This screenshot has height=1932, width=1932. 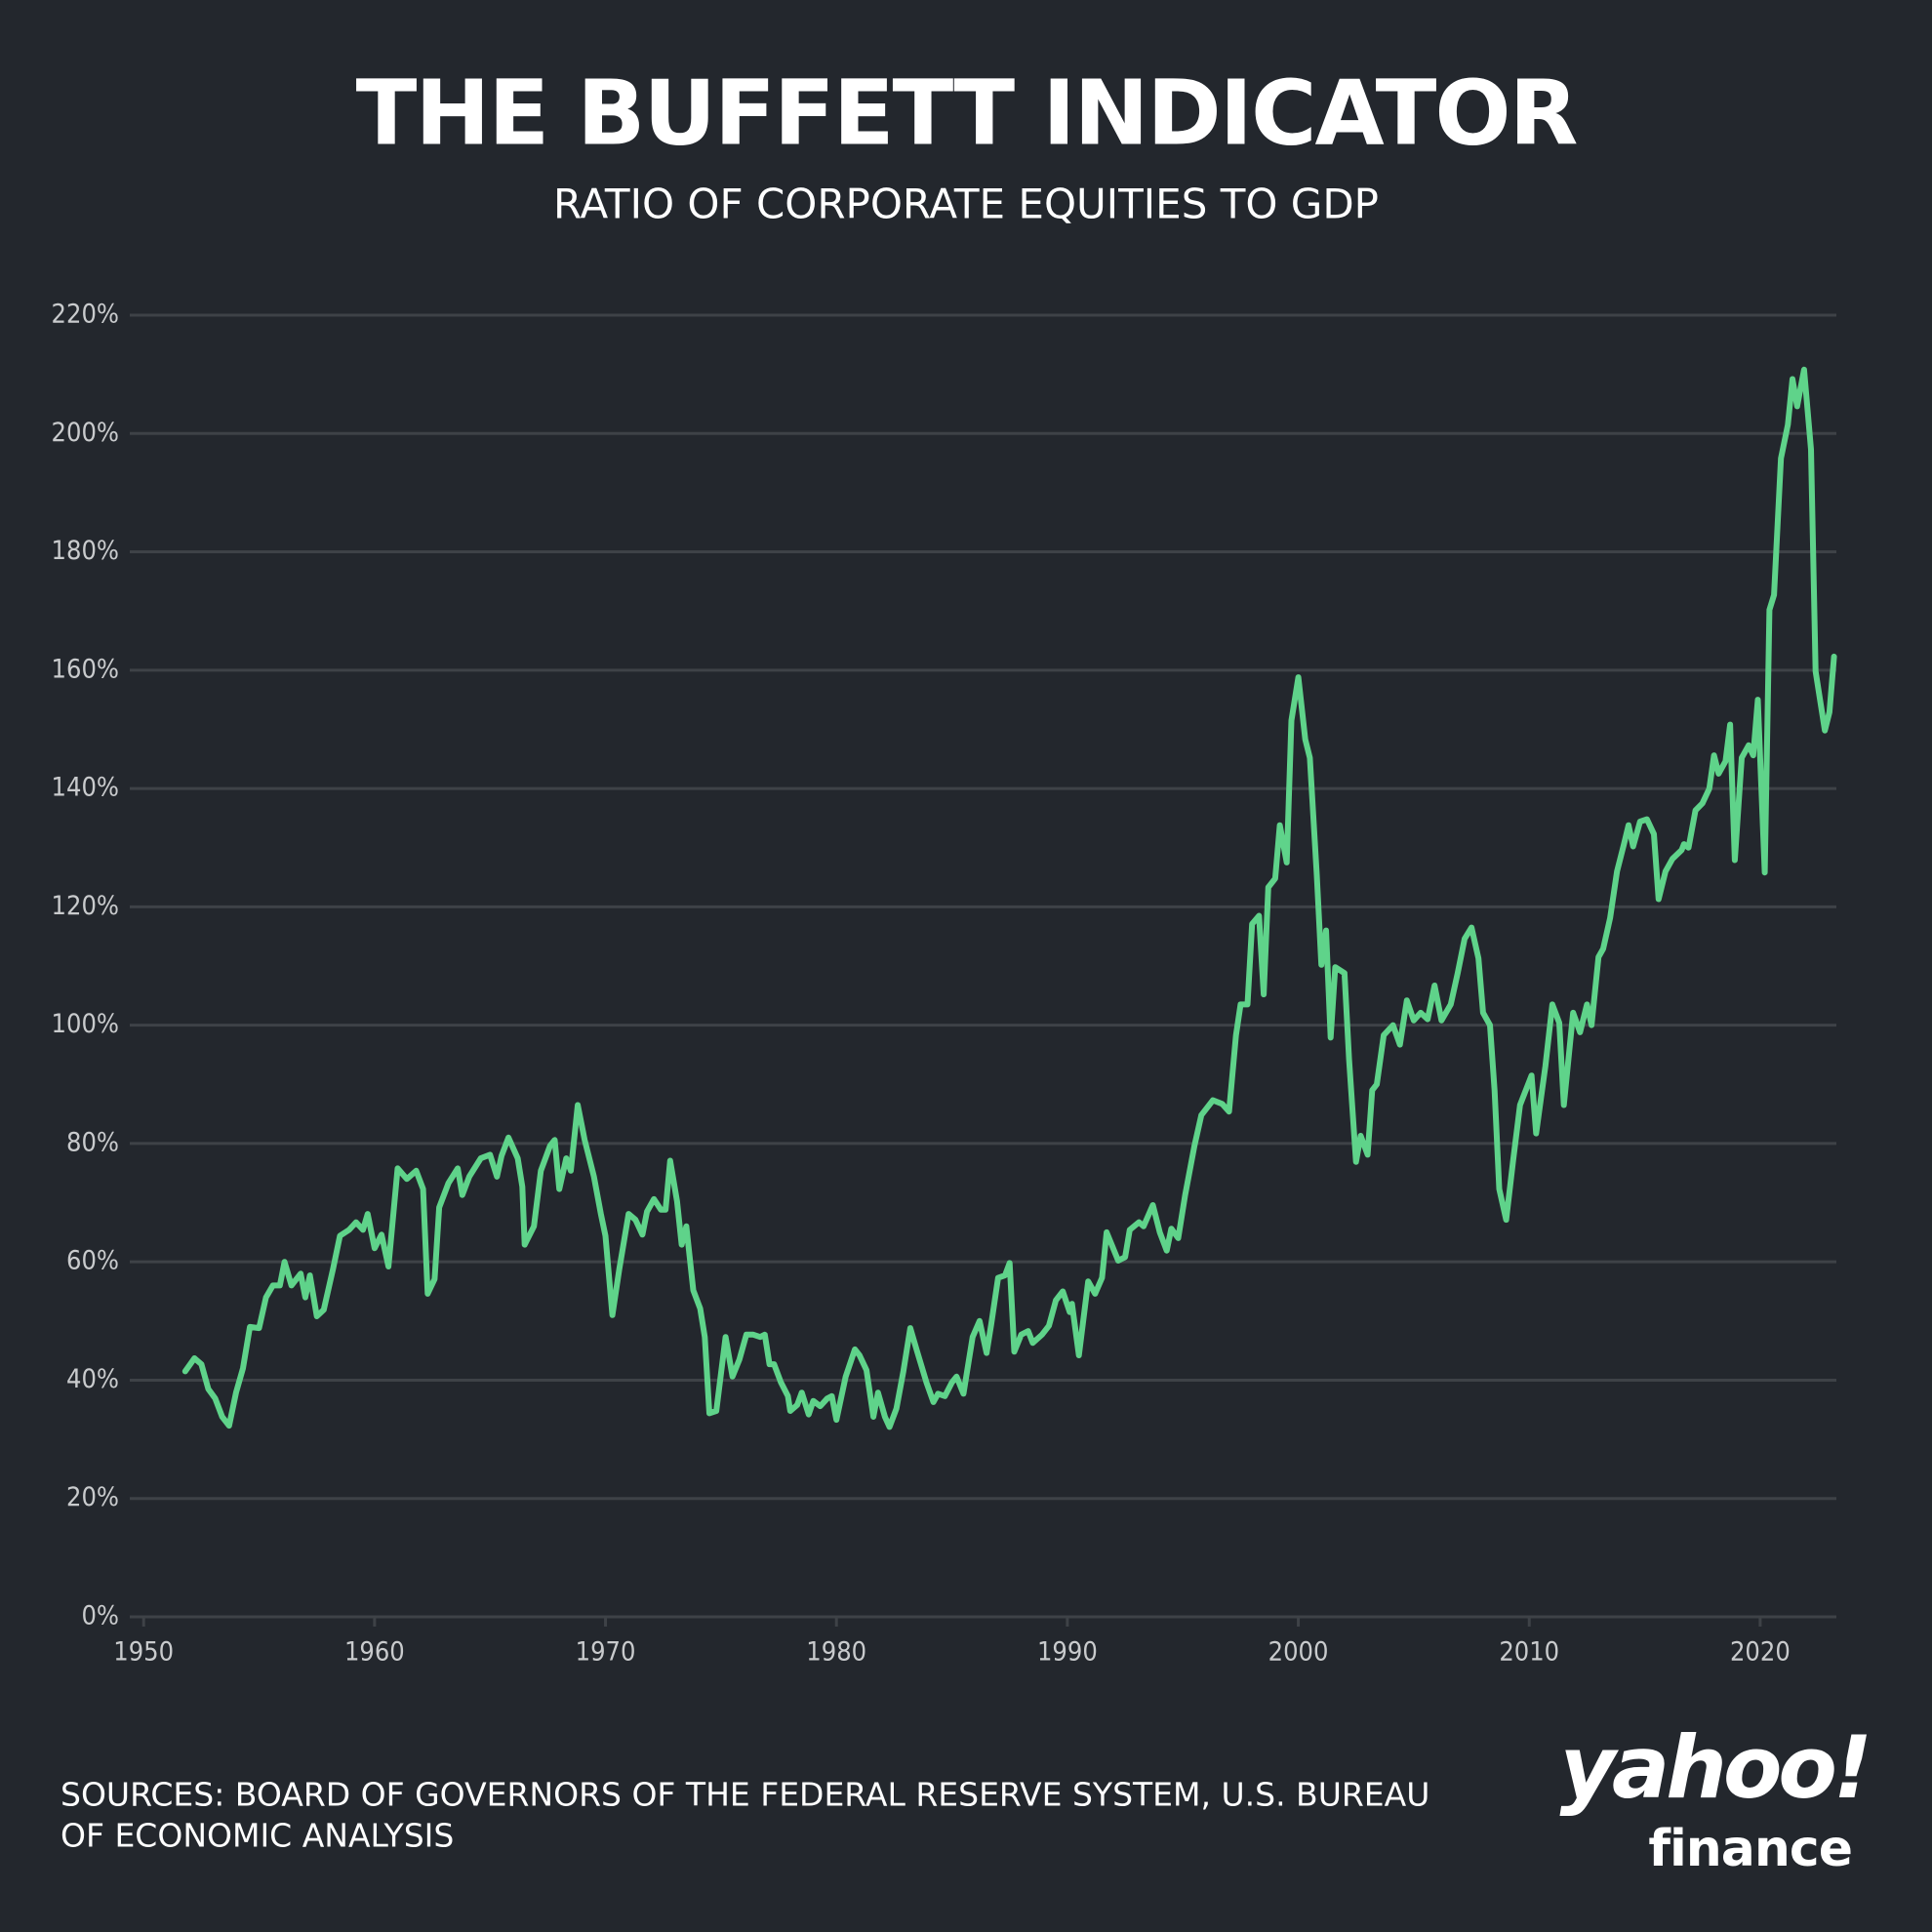 What do you see at coordinates (257, 1836) in the screenshot?
I see `source-line: OF ECONOMIC ANALYSIS` at bounding box center [257, 1836].